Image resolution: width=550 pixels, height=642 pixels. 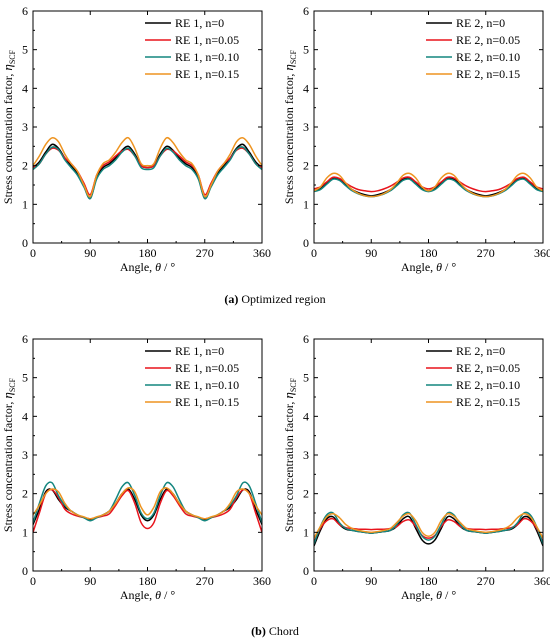 I want to click on y-axis-label-symbol: η, so click(x=7, y=67).